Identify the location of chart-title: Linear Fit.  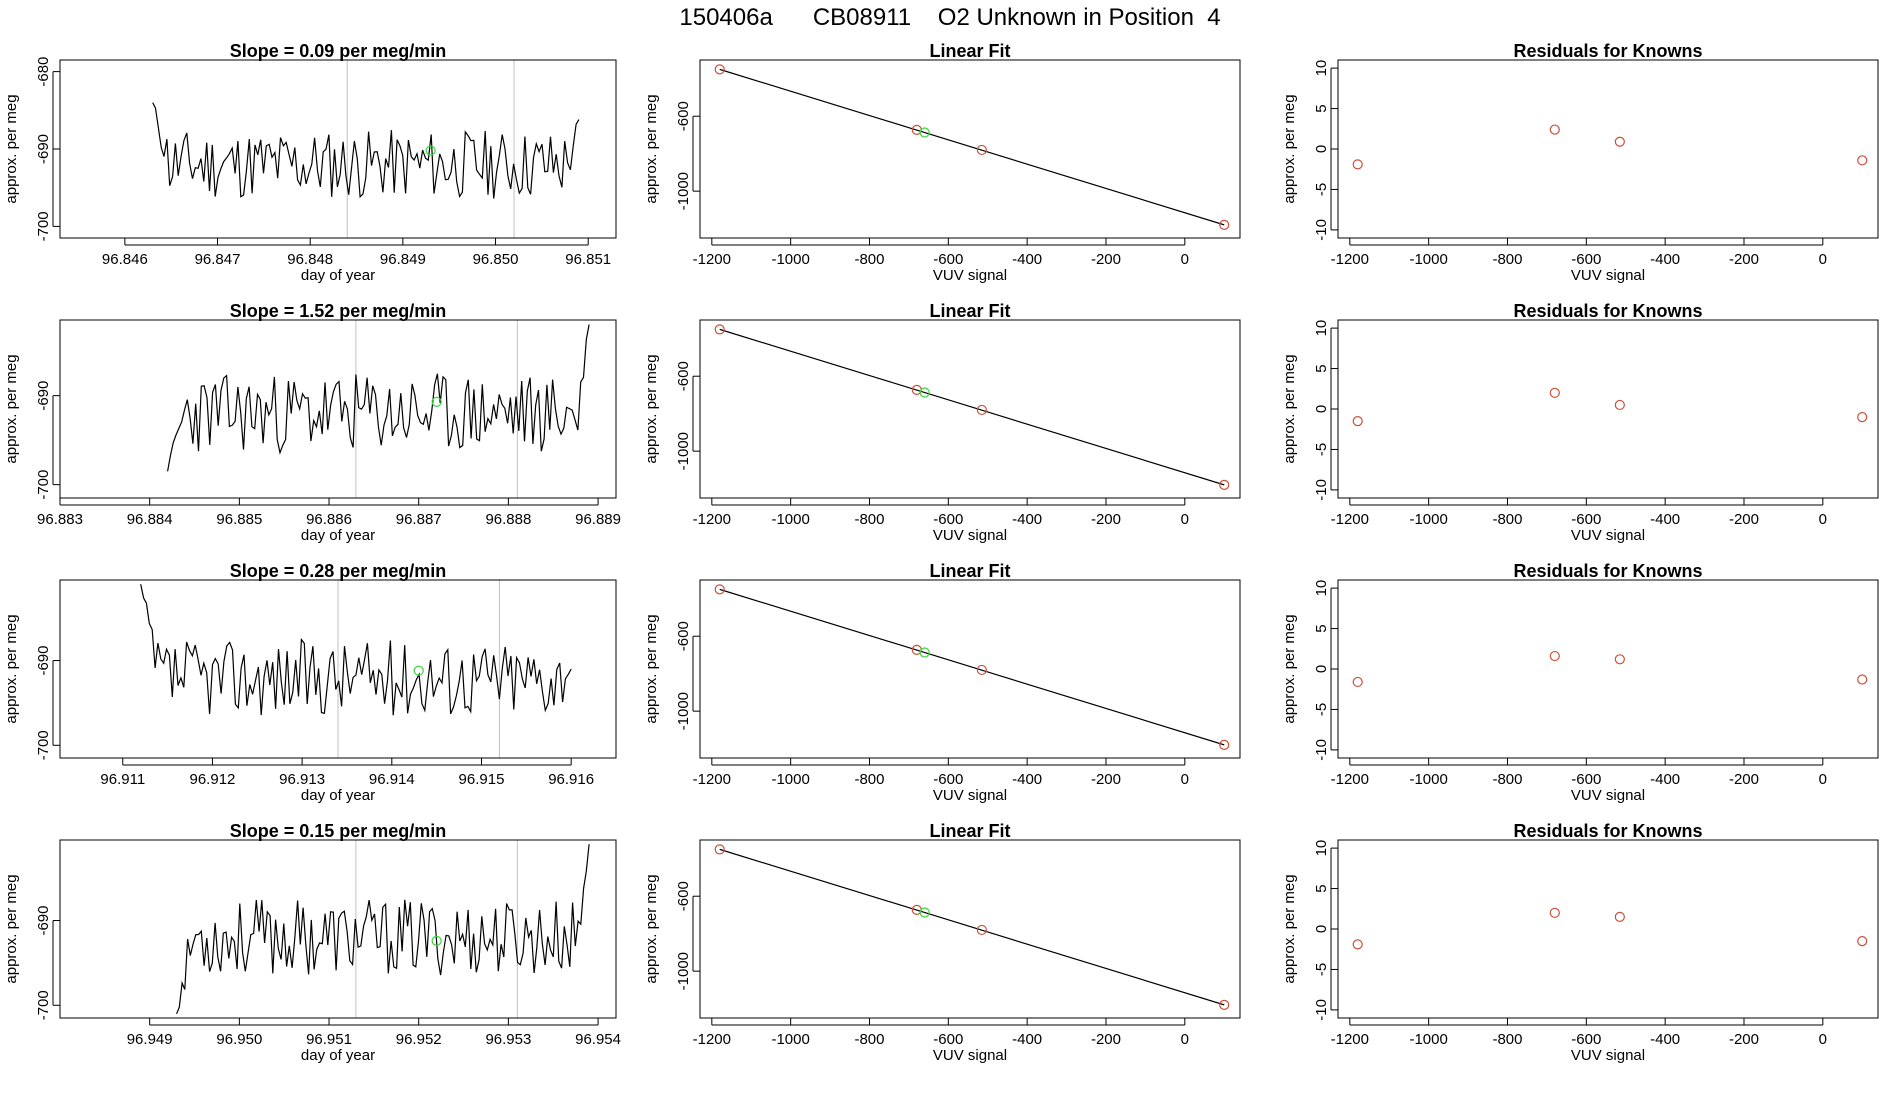
(969, 311).